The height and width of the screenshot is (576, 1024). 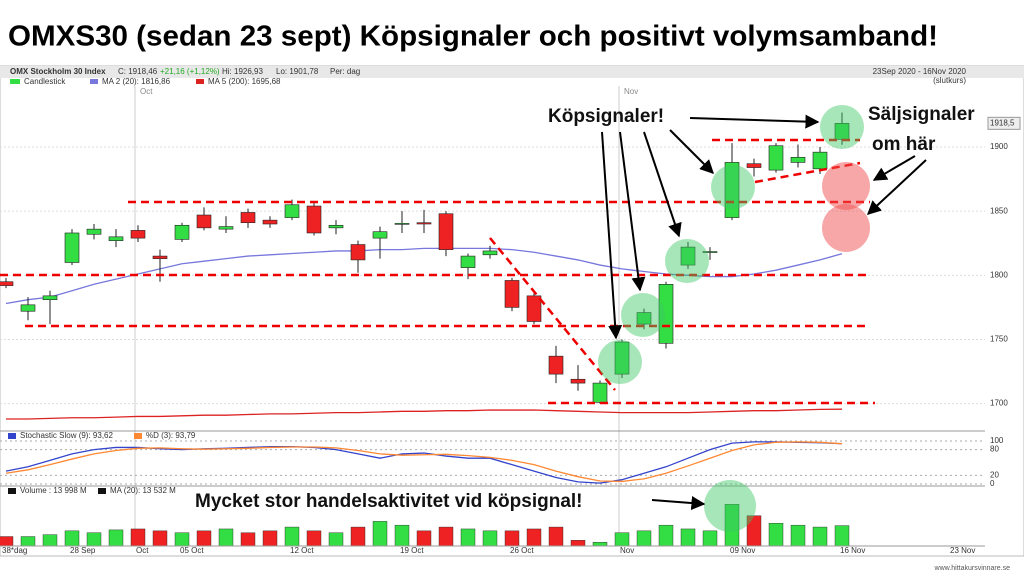 What do you see at coordinates (136, 81) in the screenshot?
I see `legend-entry: MA 2 (20): 1816,86` at bounding box center [136, 81].